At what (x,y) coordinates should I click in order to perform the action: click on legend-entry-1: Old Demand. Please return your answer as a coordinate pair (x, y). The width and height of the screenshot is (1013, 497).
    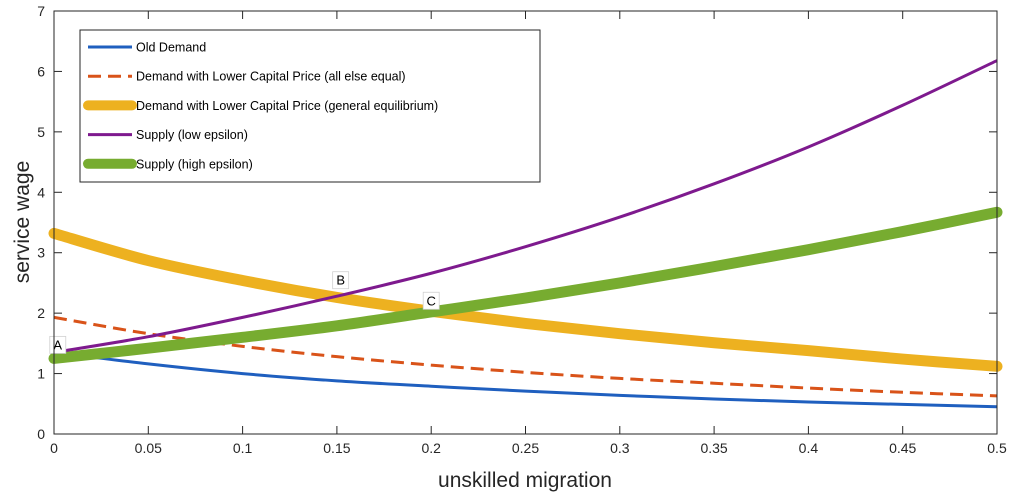
    Looking at the image, I should click on (147, 48).